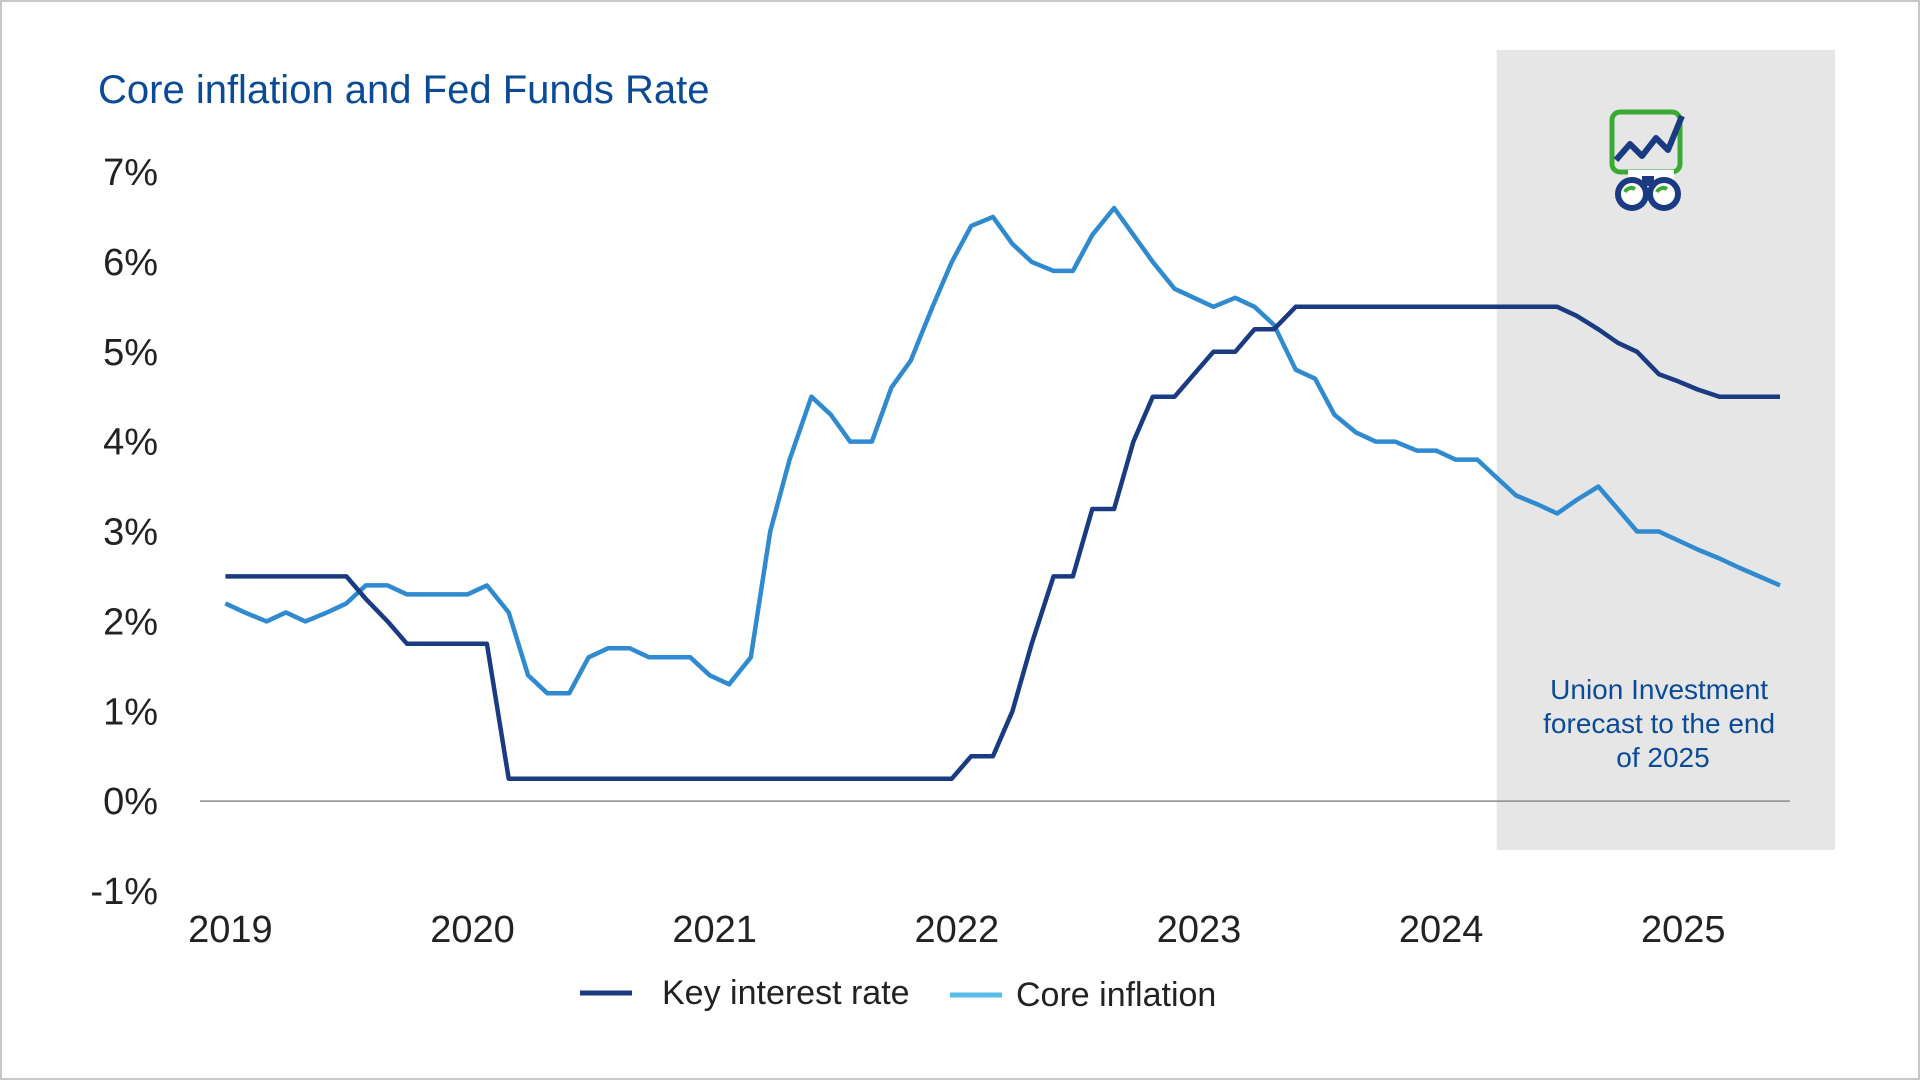 Image resolution: width=1920 pixels, height=1080 pixels. Describe the element at coordinates (130, 712) in the screenshot. I see `y-tick-label: 1%` at that location.